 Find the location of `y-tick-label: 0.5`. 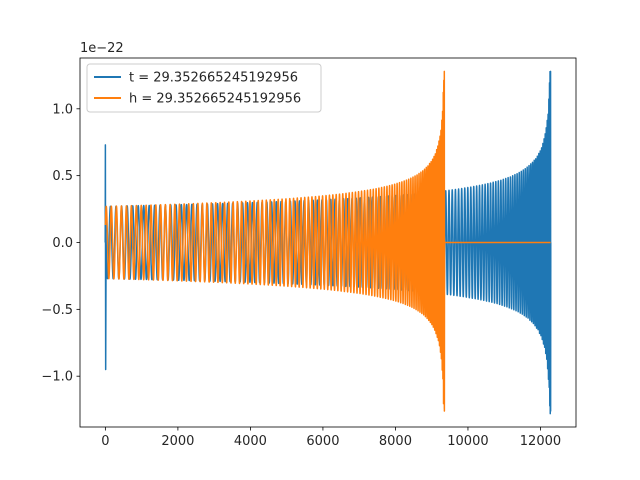

y-tick-label: 0.5 is located at coordinates (62, 176).